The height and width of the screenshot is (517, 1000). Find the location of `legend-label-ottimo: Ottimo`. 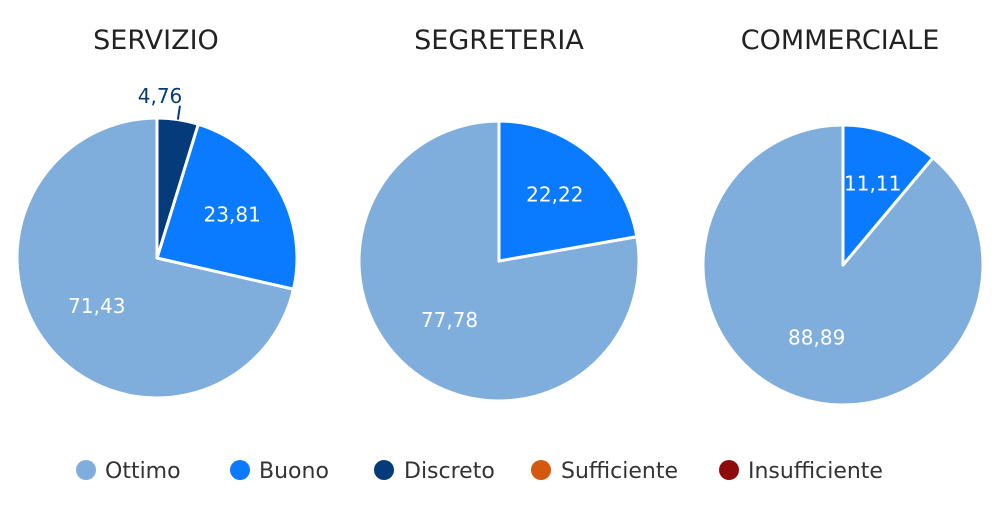

legend-label-ottimo: Ottimo is located at coordinates (143, 471).